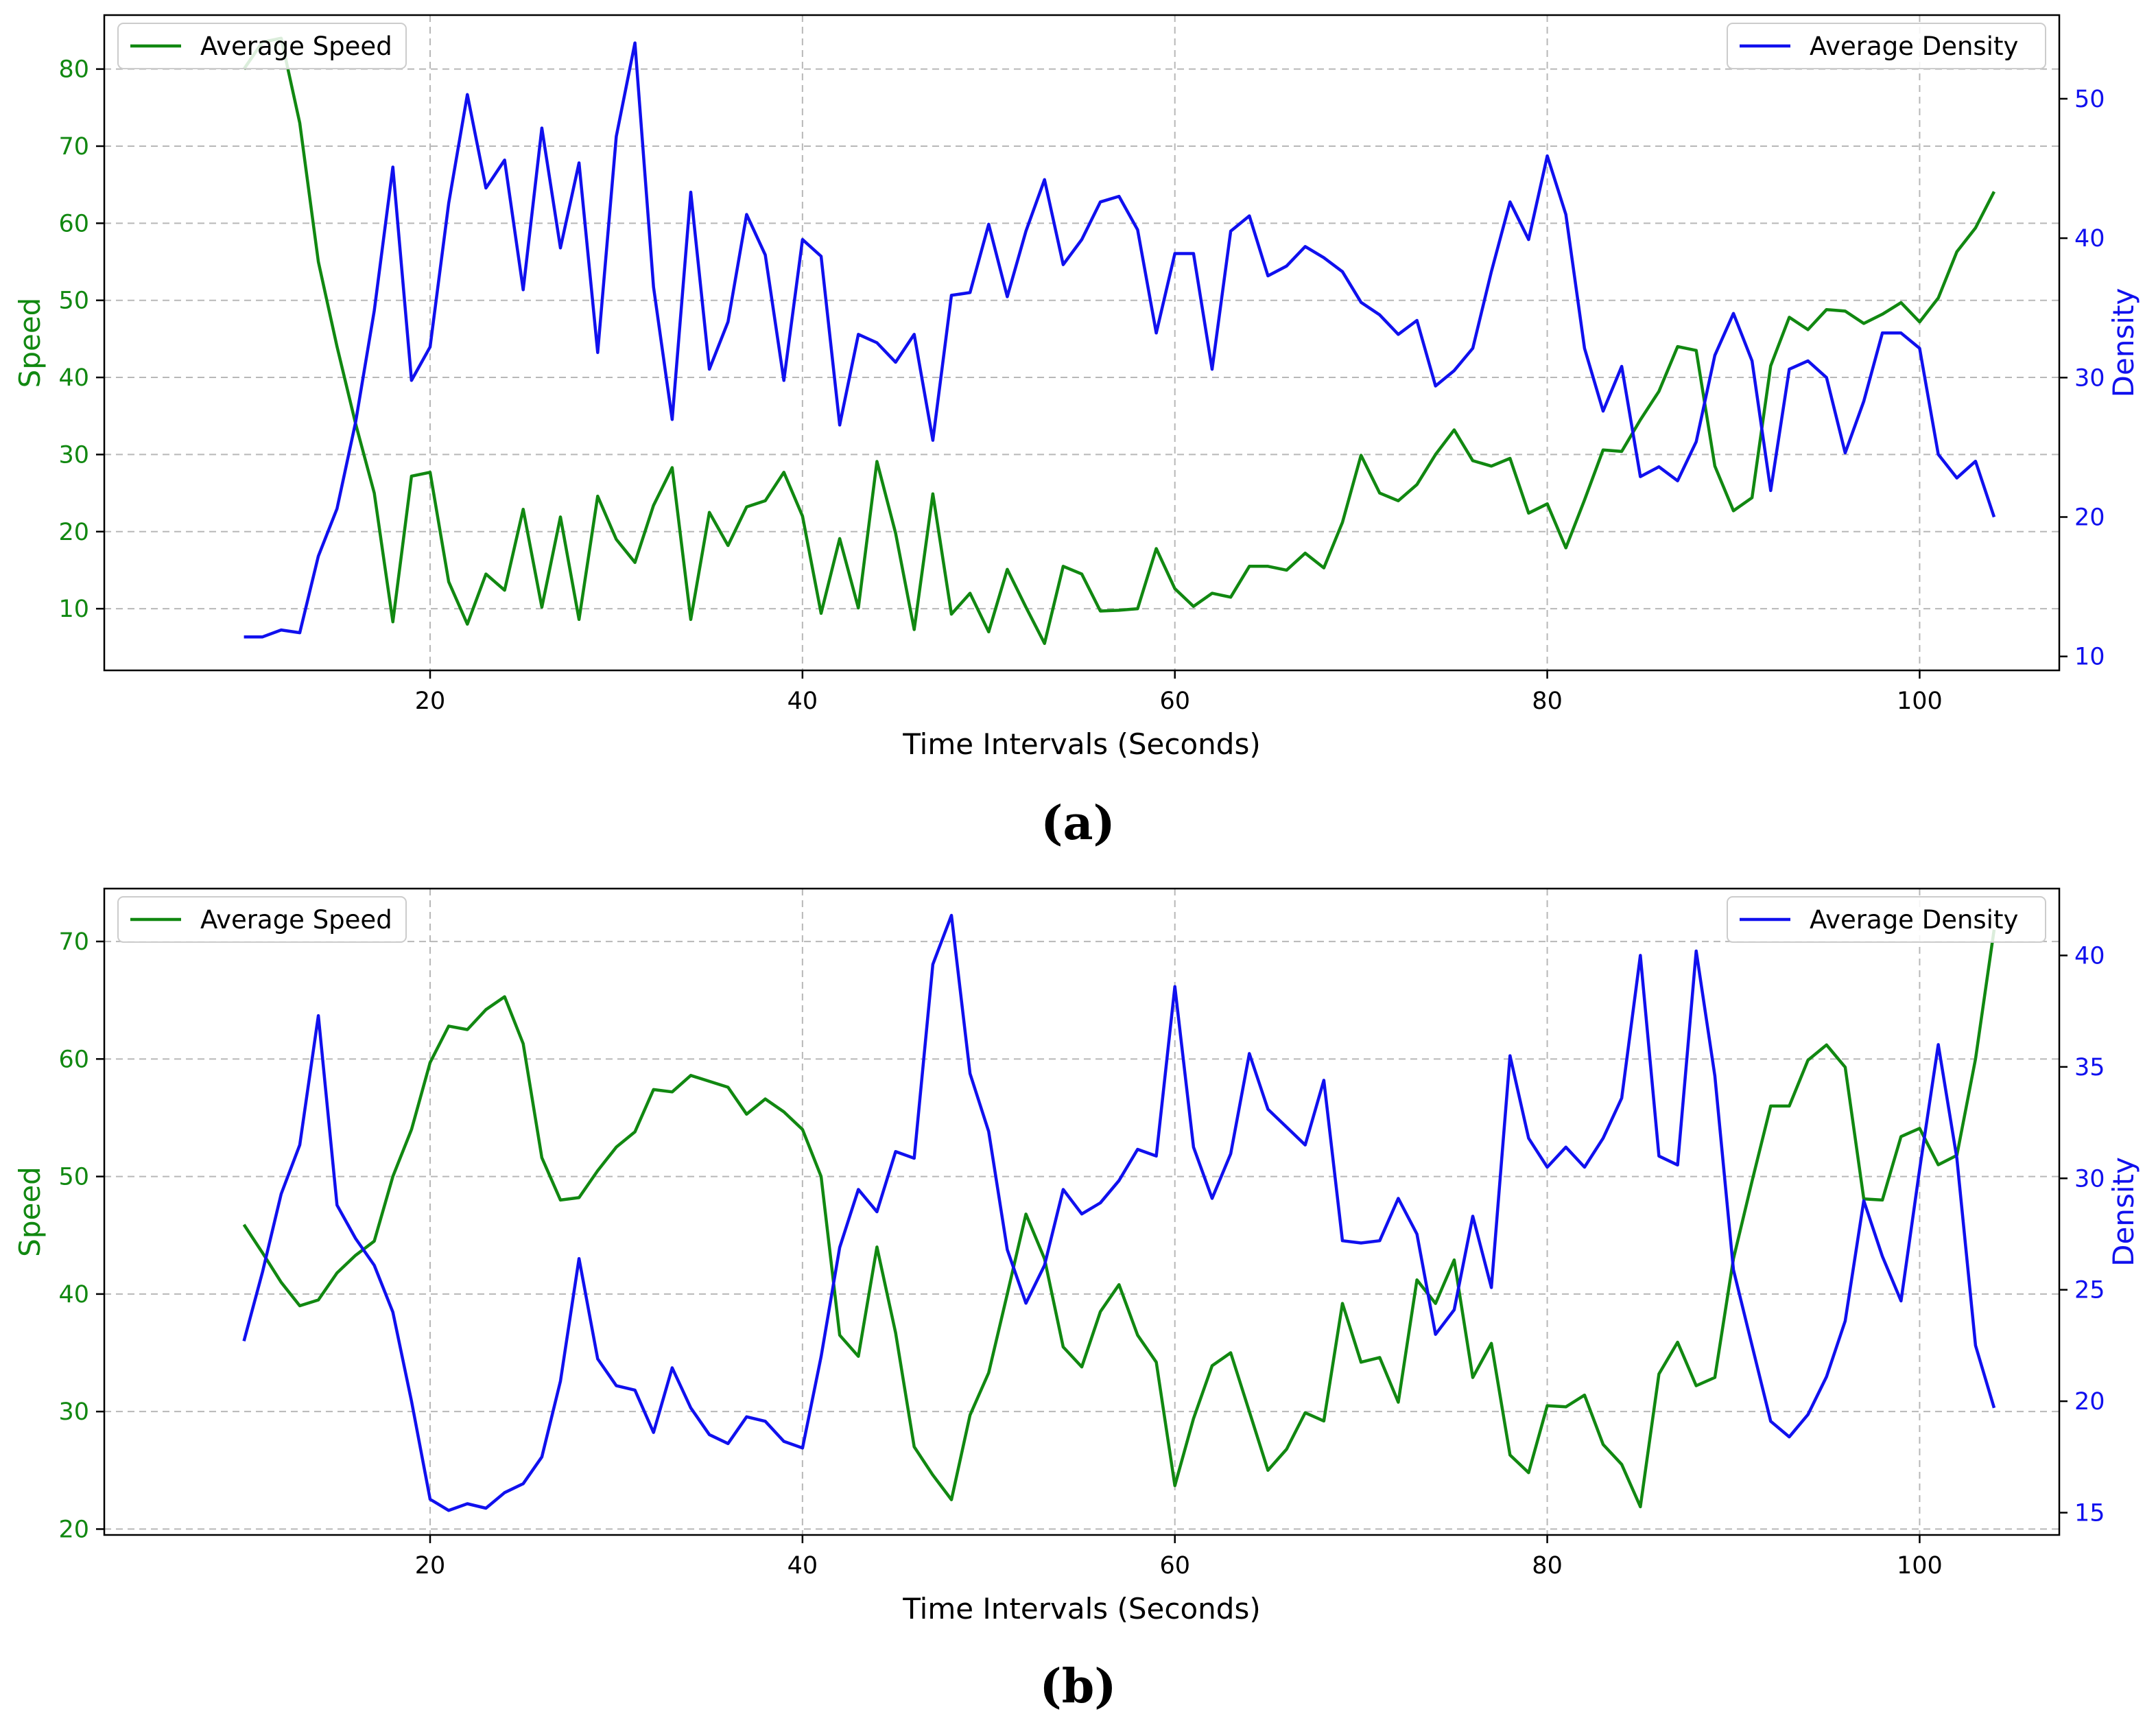 This screenshot has height=1736, width=2156. I want to click on y-right-tick-label: 25, so click(2090, 1290).